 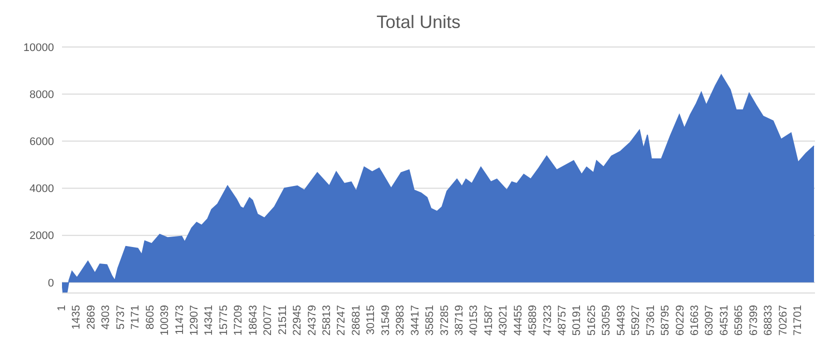 I want to click on x-tick-label: 30115, so click(x=371, y=320).